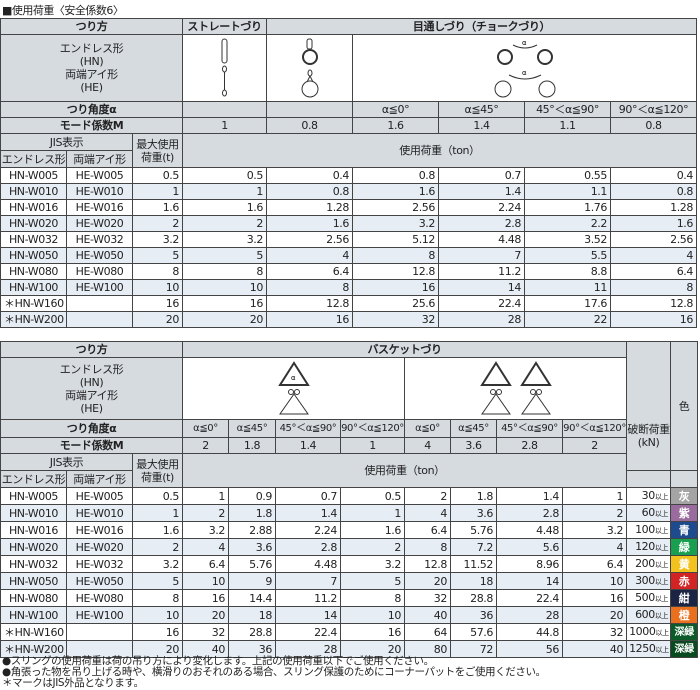 The image size is (700, 690). What do you see at coordinates (529, 445) in the screenshot?
I see `mode-cell: 2.8` at bounding box center [529, 445].